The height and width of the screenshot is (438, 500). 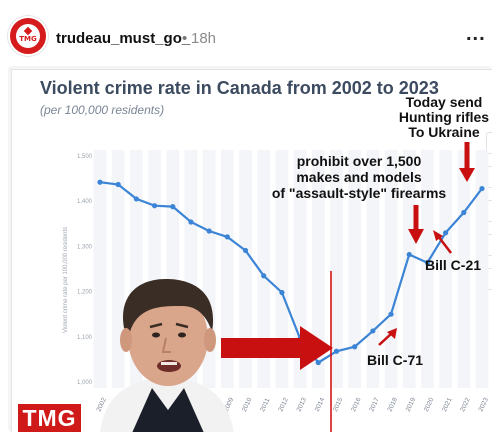 What do you see at coordinates (442, 242) in the screenshot?
I see `bill-c21-arrow` at bounding box center [442, 242].